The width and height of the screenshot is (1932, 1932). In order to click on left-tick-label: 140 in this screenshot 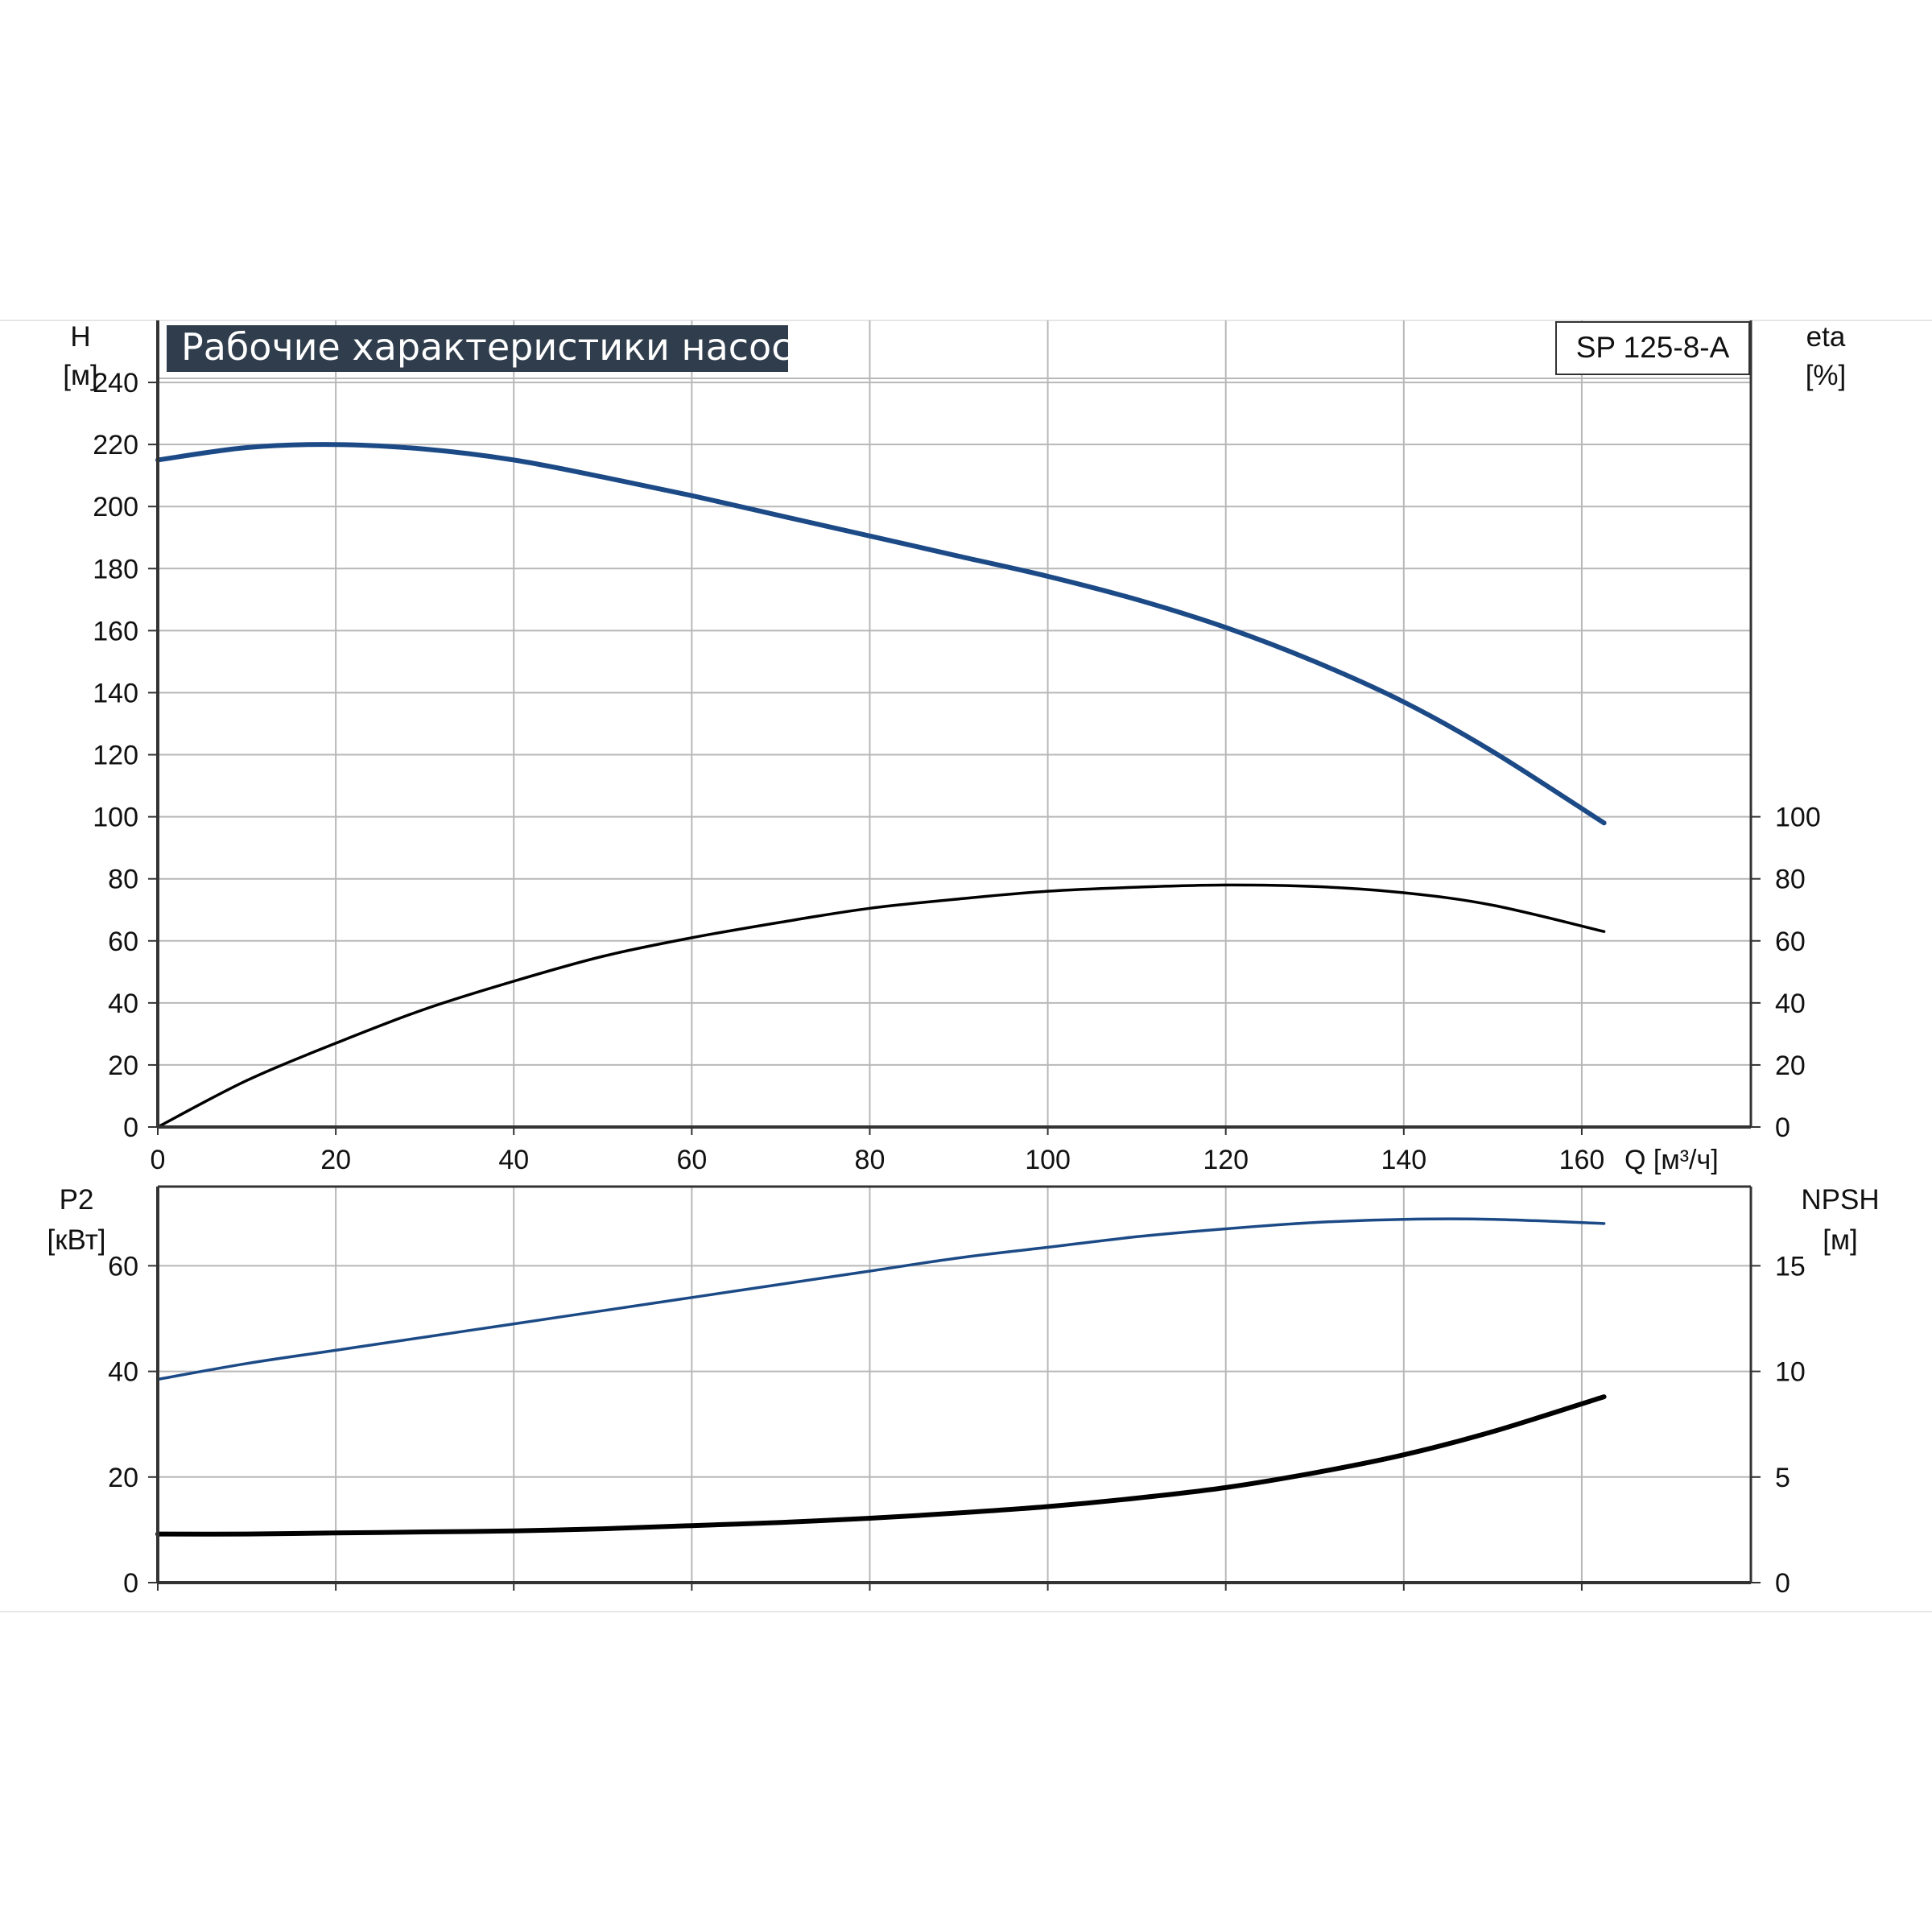, I will do `click(116, 693)`.